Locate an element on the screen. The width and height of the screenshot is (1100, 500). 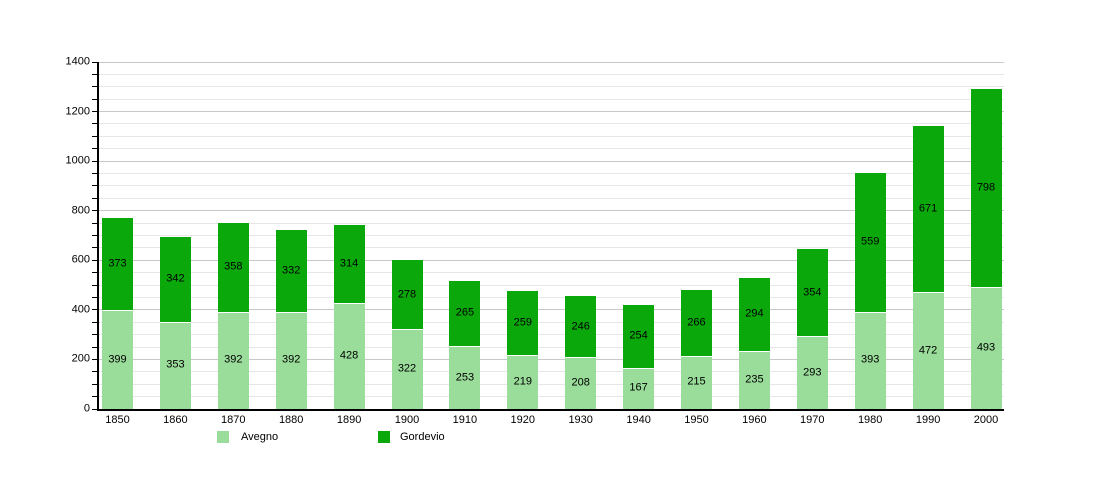
bar-value-label: 559 is located at coordinates (870, 241).